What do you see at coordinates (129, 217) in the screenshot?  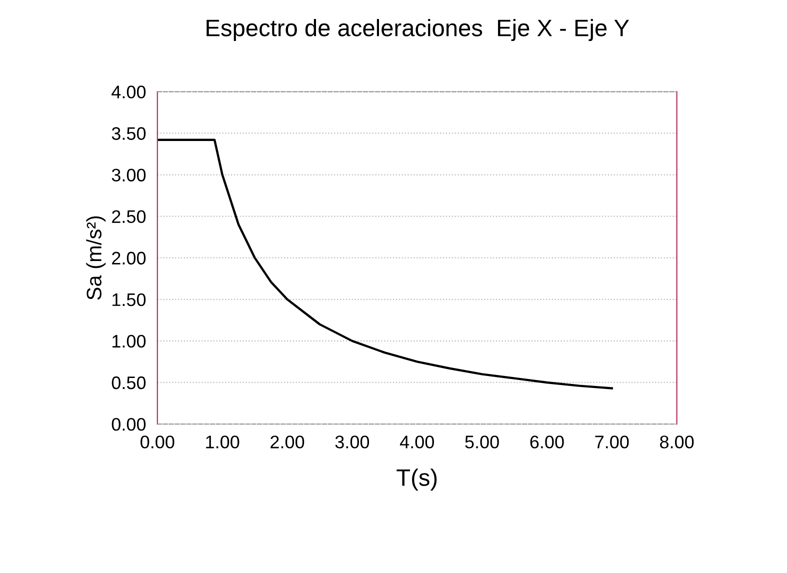 I see `y-tick-label: 2.50` at bounding box center [129, 217].